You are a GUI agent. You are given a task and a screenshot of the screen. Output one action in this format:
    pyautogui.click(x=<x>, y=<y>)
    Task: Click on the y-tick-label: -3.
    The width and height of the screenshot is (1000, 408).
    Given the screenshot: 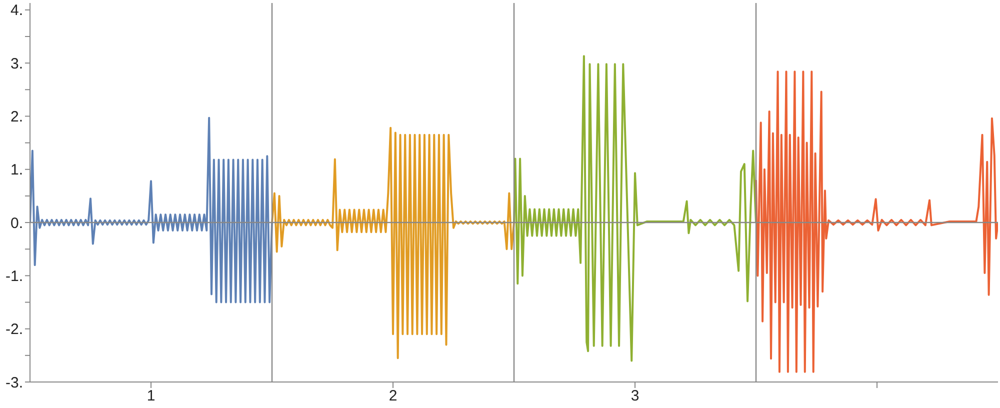 What is the action you would take?
    pyautogui.click(x=14, y=383)
    